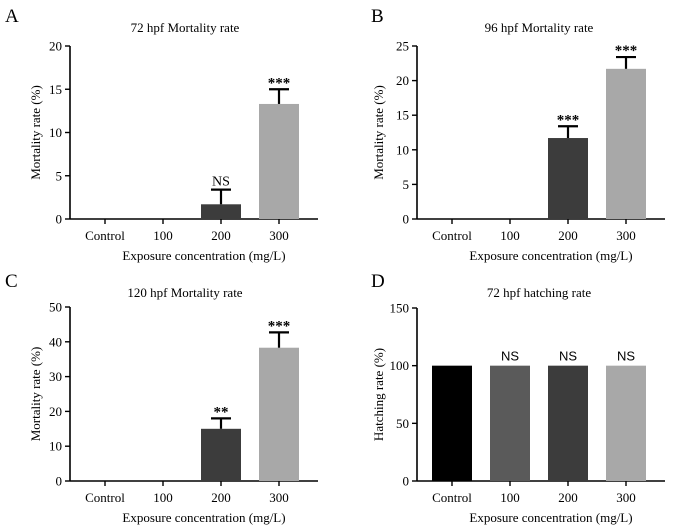 This screenshot has width=698, height=528. Describe the element at coordinates (105, 497) in the screenshot. I see `panel-c-x-tick-label: Control` at that location.